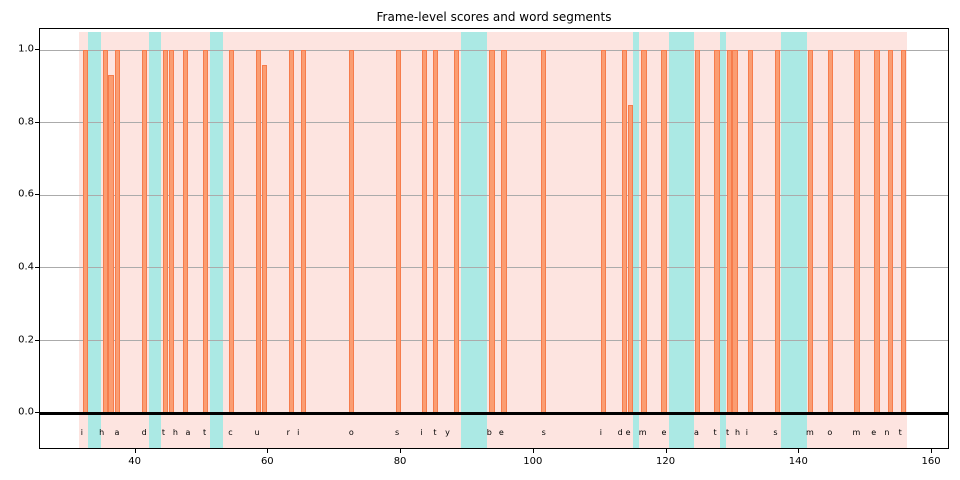 This screenshot has width=960, height=480. I want to click on x-tick-label: 40, so click(134, 461).